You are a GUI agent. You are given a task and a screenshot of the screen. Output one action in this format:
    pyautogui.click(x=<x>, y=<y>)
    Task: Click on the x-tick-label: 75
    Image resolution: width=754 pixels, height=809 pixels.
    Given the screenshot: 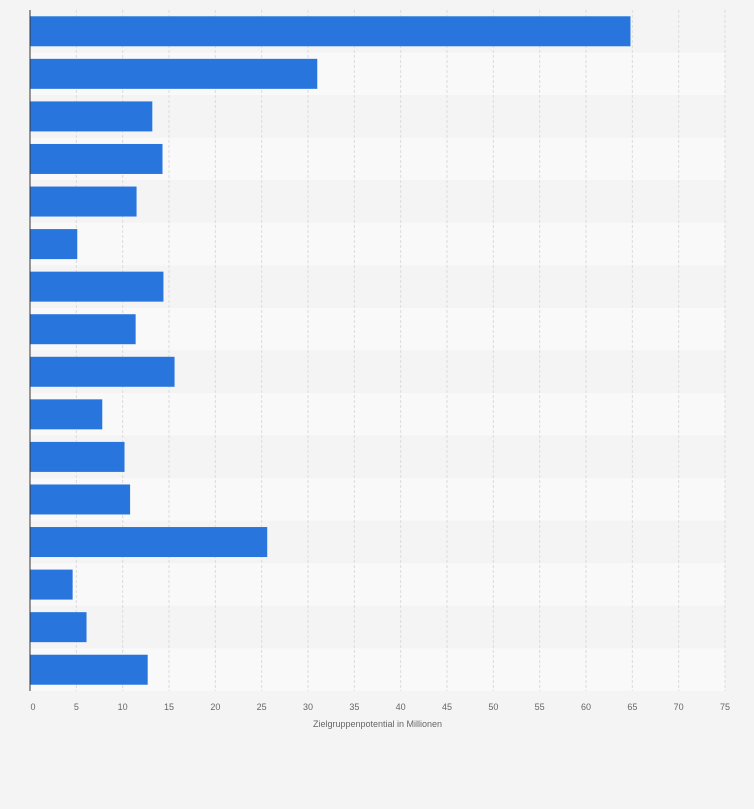 What is the action you would take?
    pyautogui.click(x=725, y=707)
    